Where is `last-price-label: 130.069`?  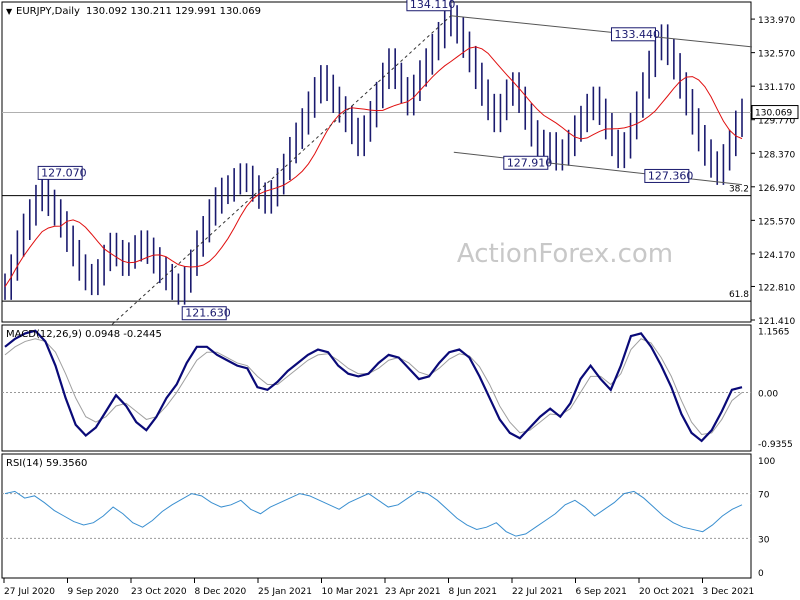
last-price-label: 130.069 is located at coordinates (773, 114).